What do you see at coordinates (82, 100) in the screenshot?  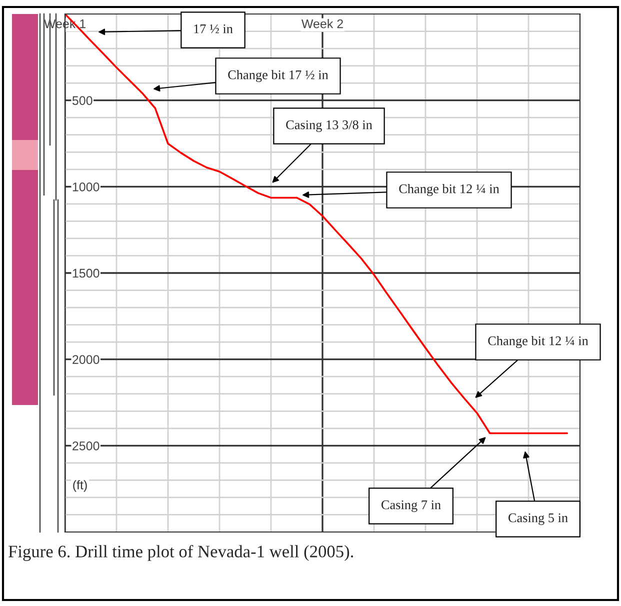 I see `y-tick-label: 500` at bounding box center [82, 100].